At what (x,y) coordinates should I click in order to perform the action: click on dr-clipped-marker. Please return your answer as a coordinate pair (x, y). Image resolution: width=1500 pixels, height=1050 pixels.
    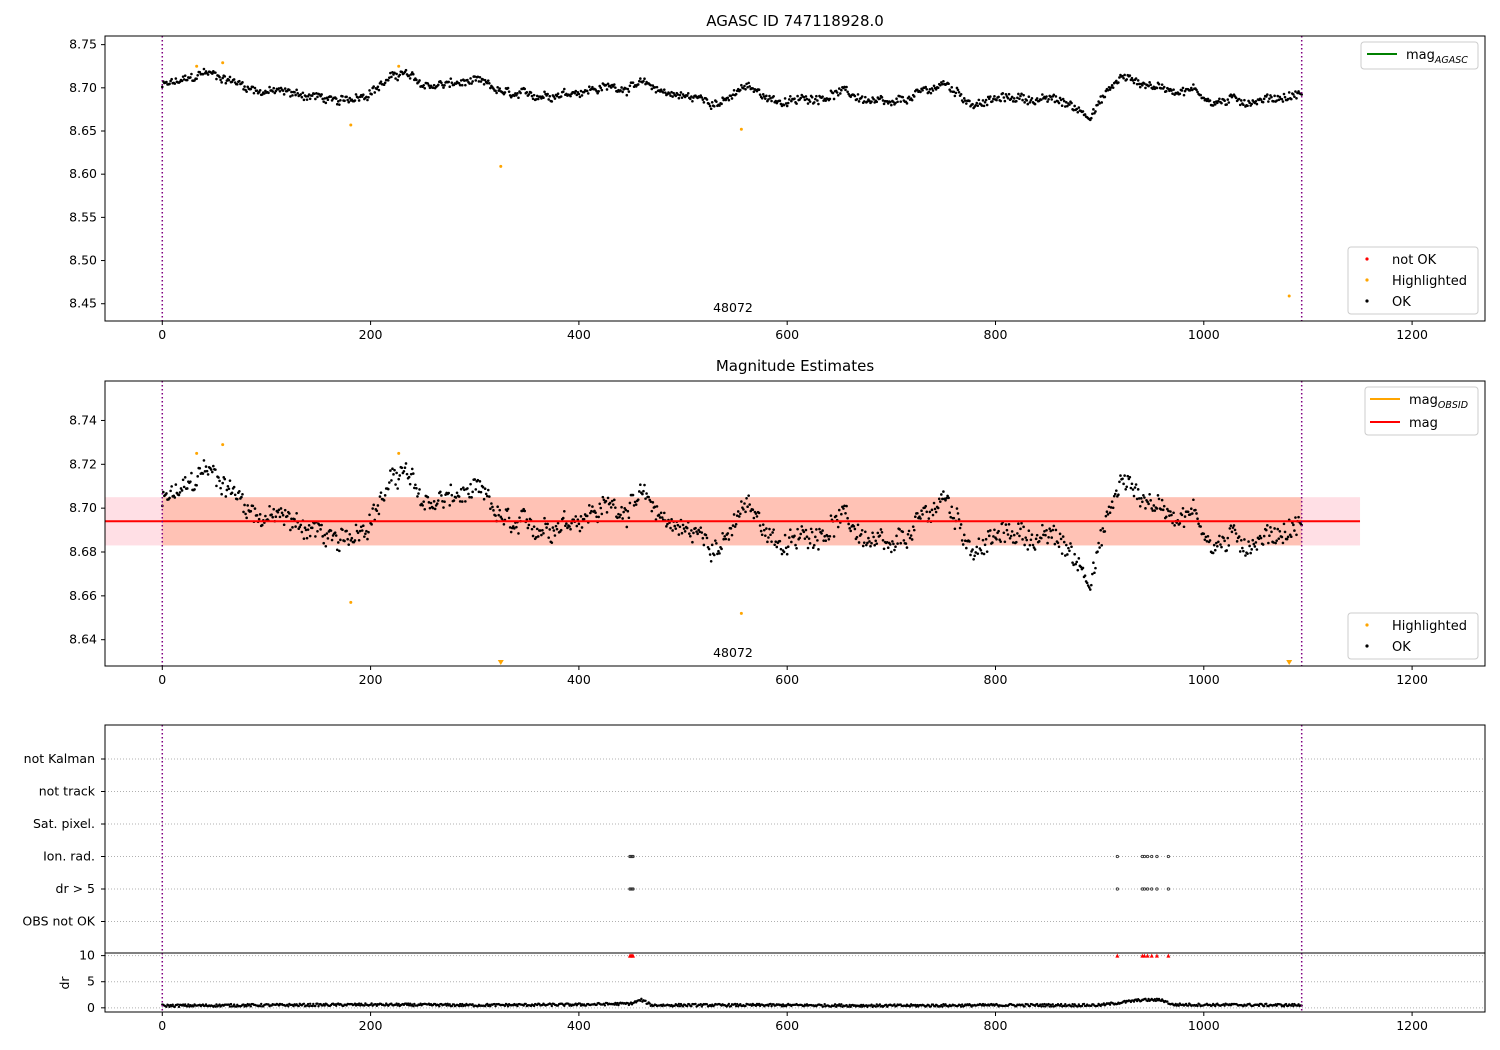
    Looking at the image, I should click on (1151, 955).